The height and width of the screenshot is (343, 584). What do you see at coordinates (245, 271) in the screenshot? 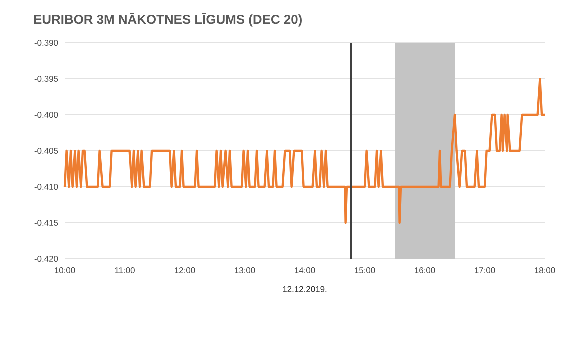
I see `x-tick-label: 13:00` at bounding box center [245, 271].